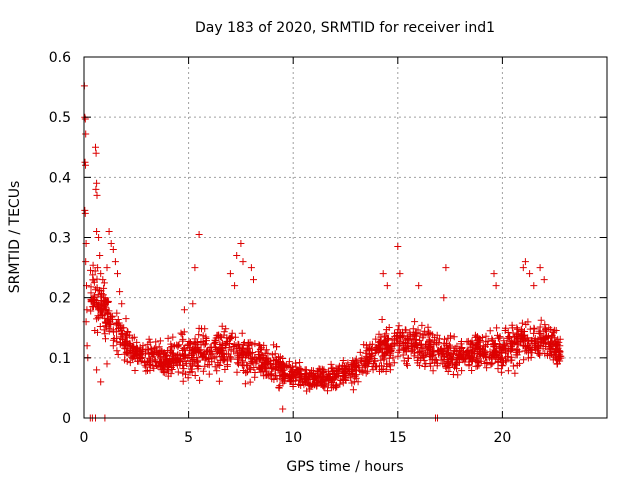  I want to click on y-tick-label: 0.3, so click(60, 239).